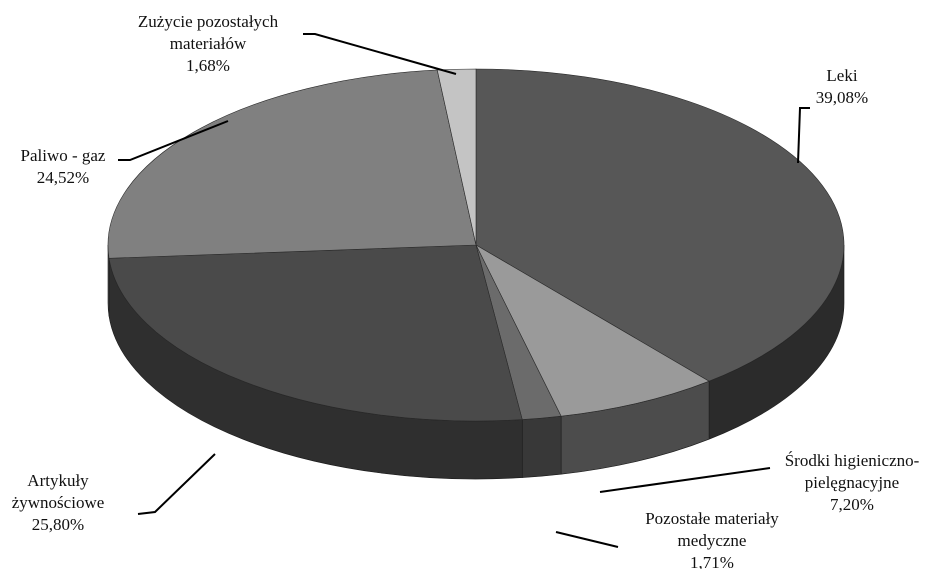 The height and width of the screenshot is (569, 949). Describe the element at coordinates (852, 482) in the screenshot. I see `slice-label-1-line-1: pielęgnacyjne` at that location.